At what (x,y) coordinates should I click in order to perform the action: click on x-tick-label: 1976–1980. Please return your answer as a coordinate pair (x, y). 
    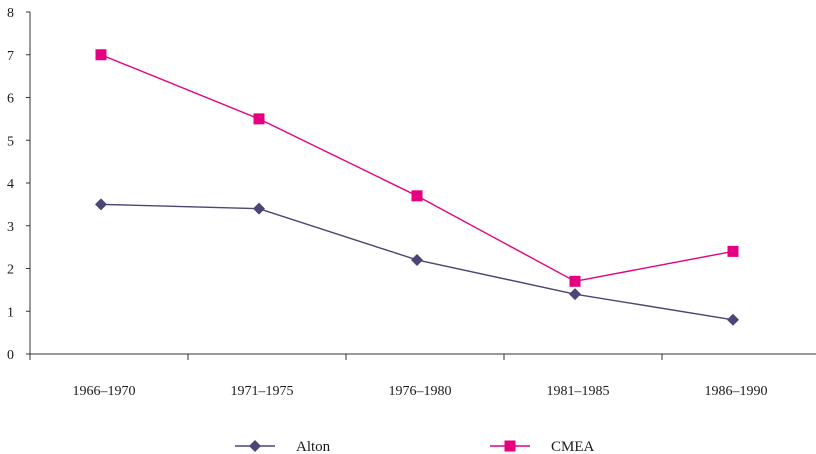
    Looking at the image, I should click on (420, 391).